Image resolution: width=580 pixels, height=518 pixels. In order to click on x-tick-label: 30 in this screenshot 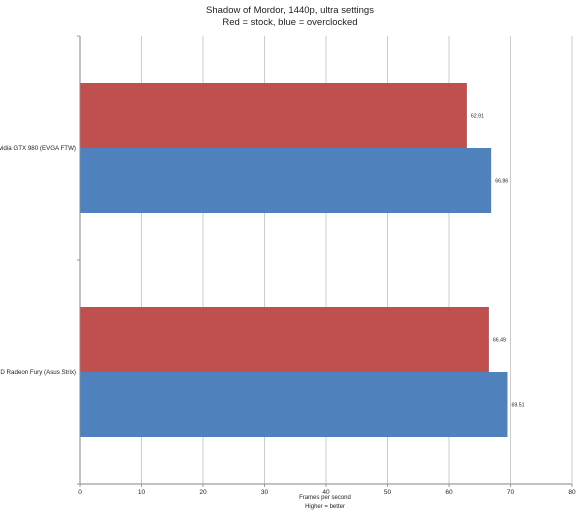, I will do `click(265, 492)`.